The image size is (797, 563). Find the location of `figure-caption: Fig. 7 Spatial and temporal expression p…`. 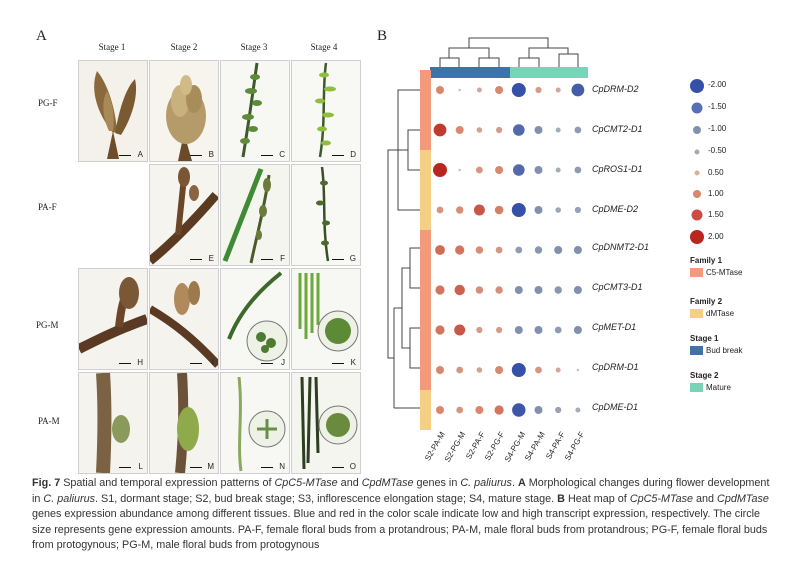

figure-caption: Fig. 7 Spatial and temporal expression p… is located at coordinates (402, 515).